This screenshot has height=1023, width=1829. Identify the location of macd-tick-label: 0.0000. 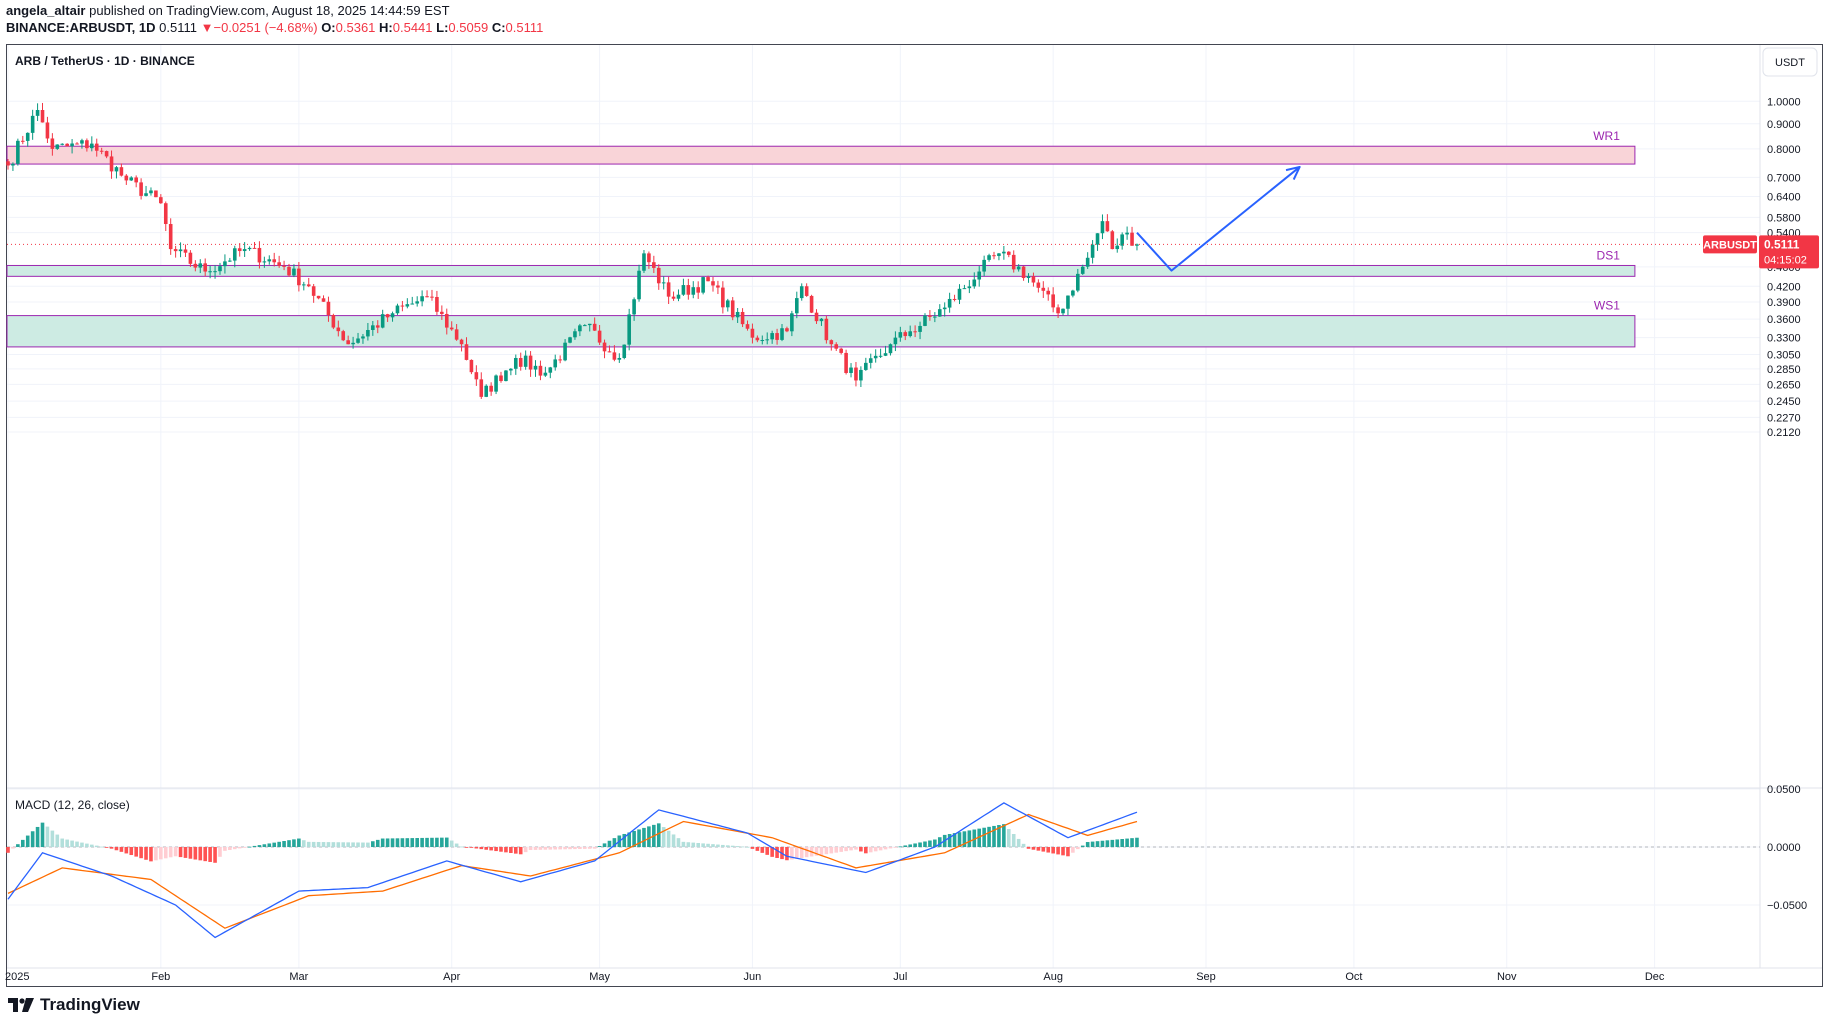
(1784, 848).